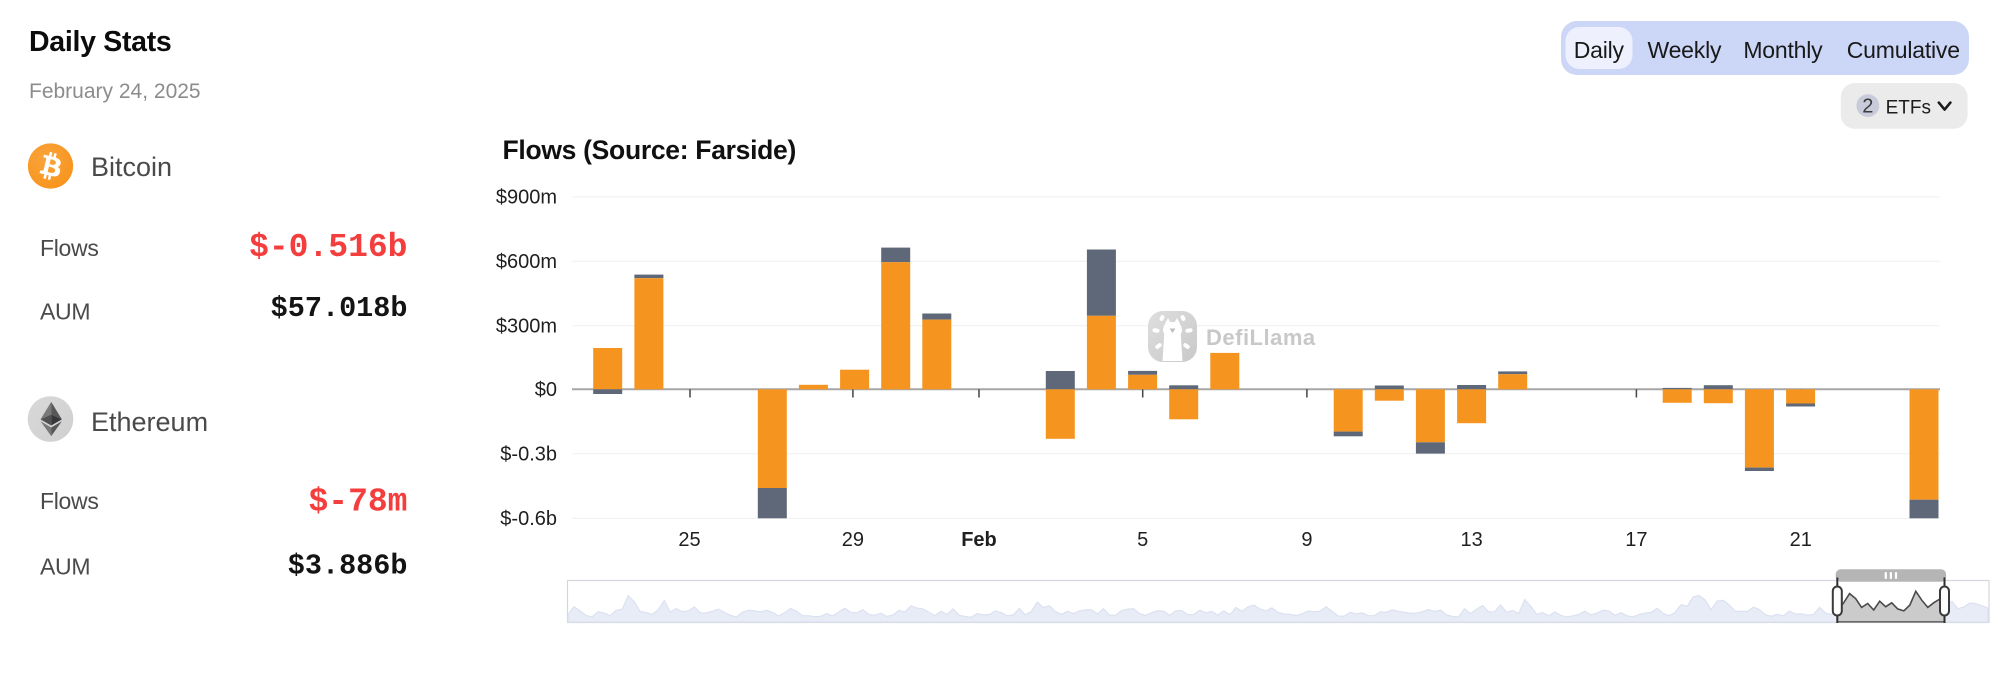 The image size is (2000, 675). I want to click on svg-text: $900m, so click(526, 198).